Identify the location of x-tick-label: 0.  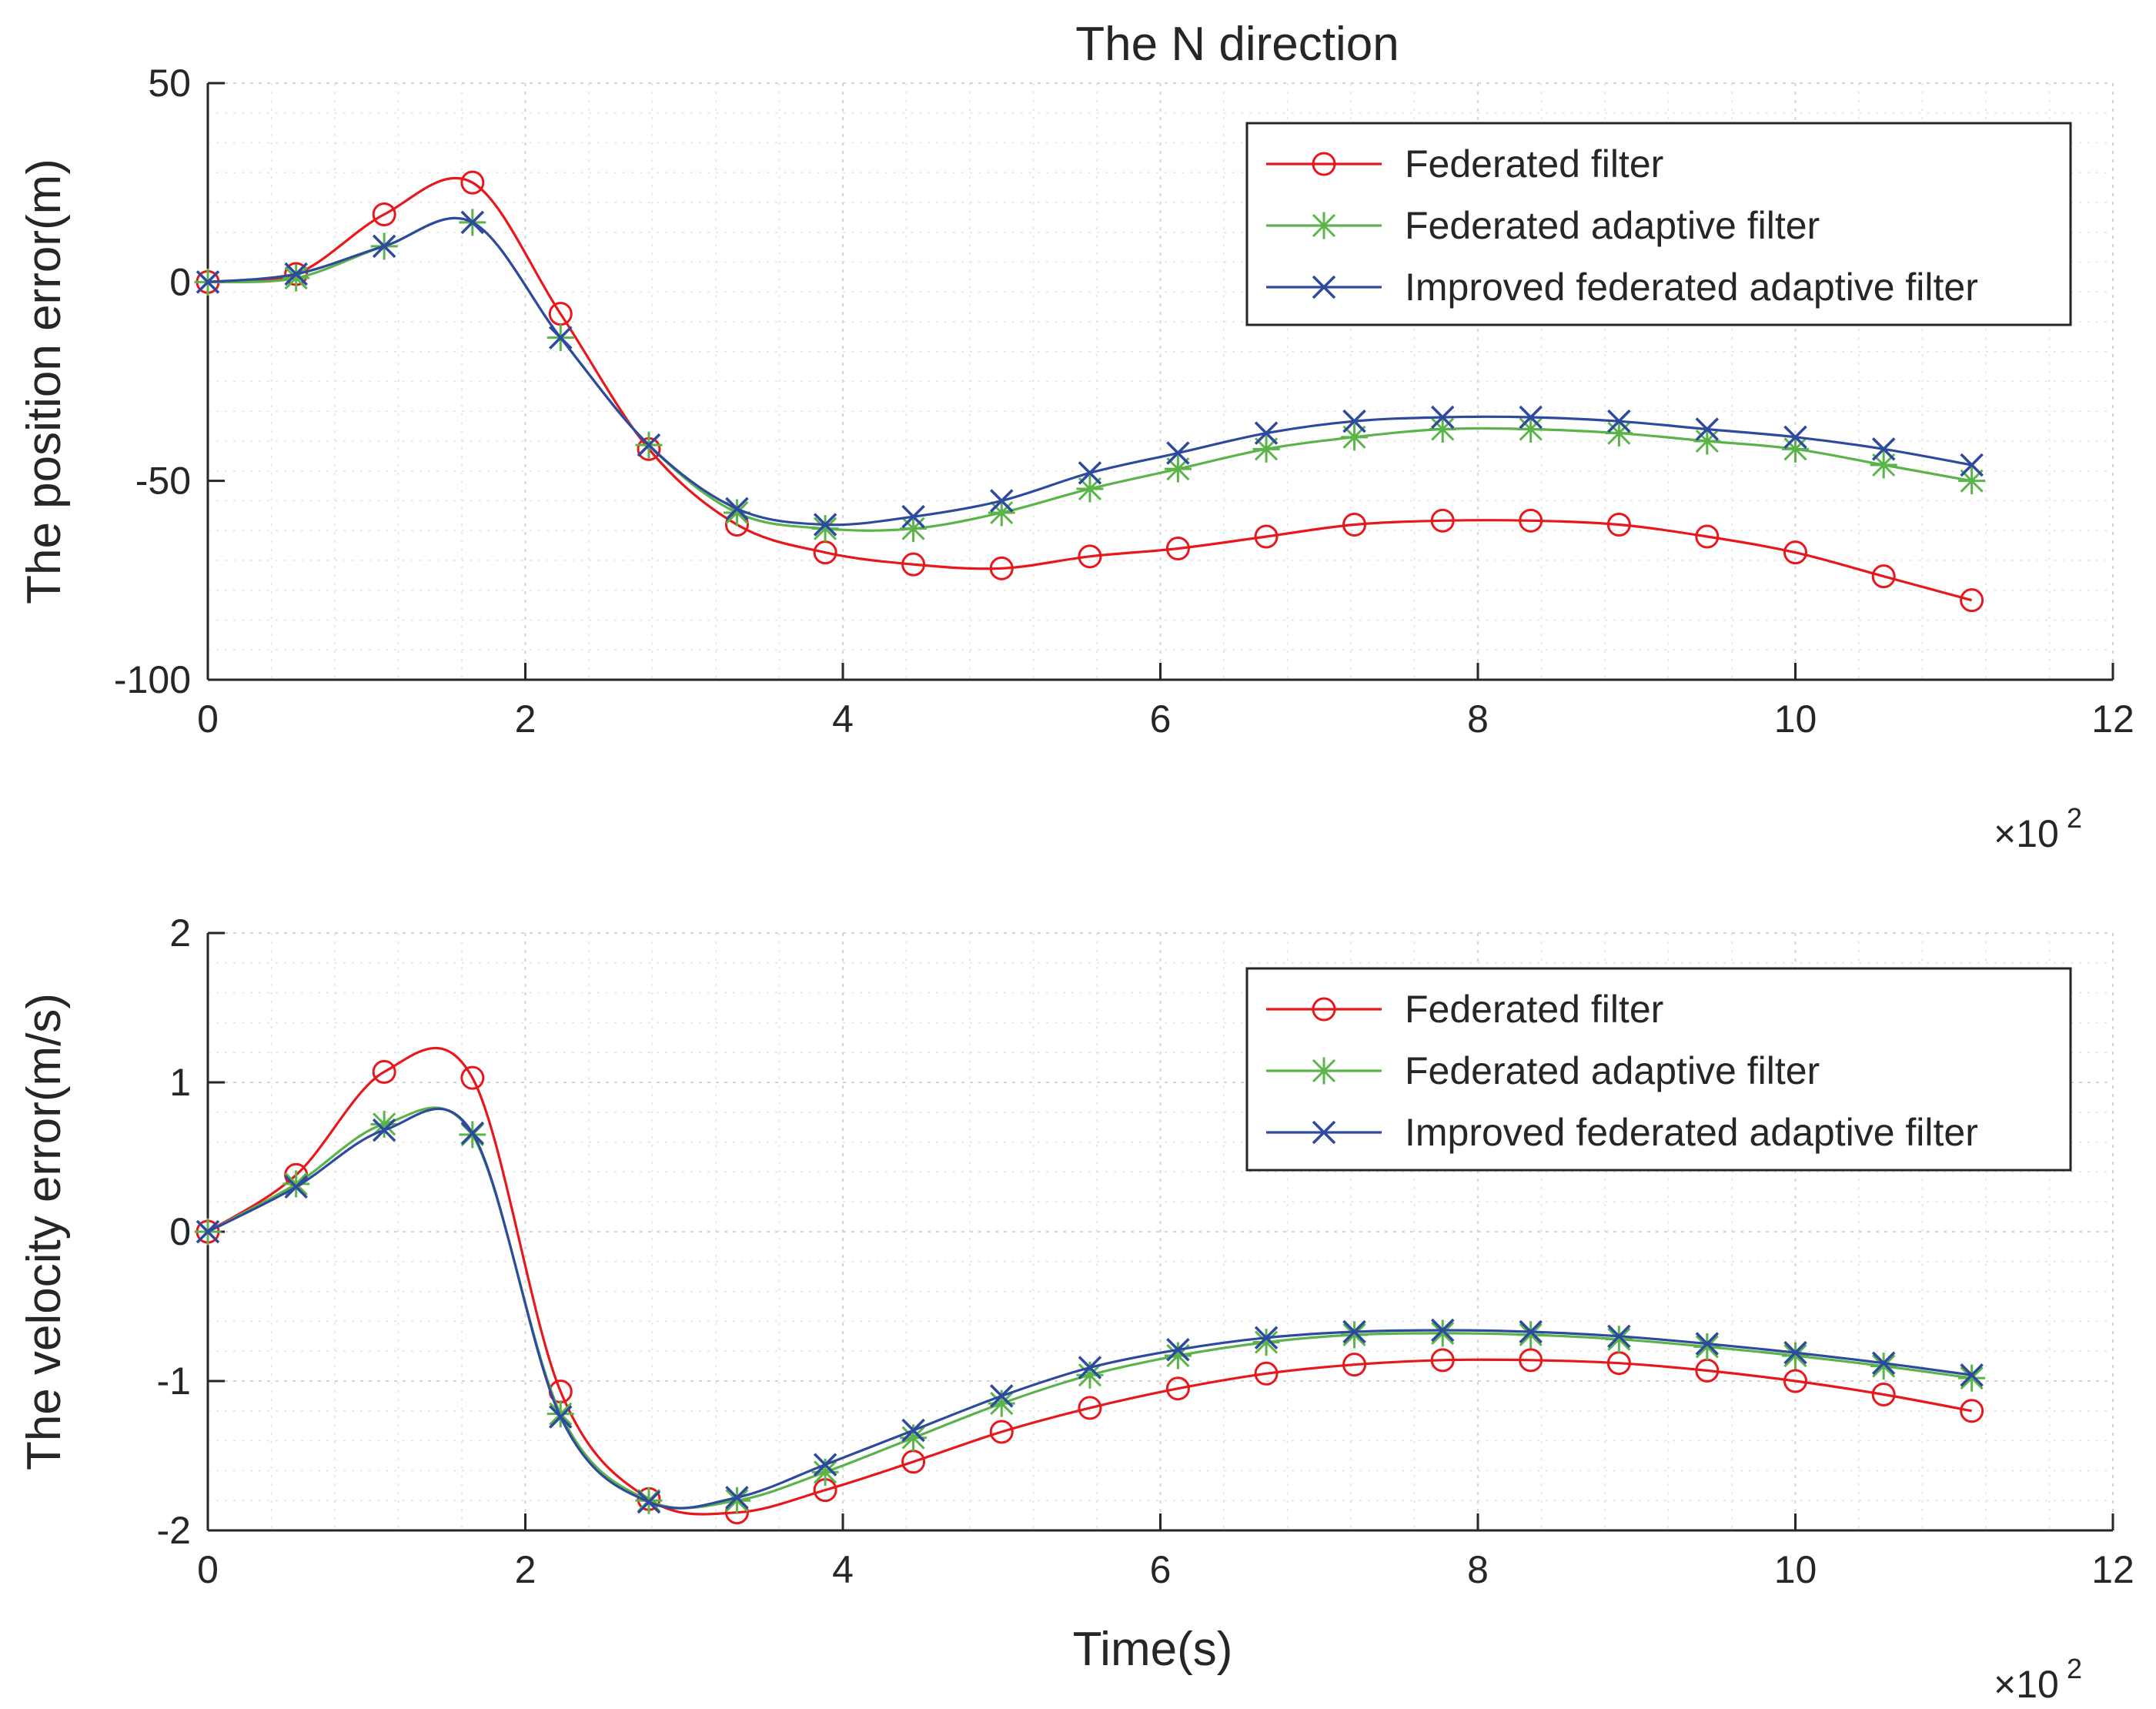
(208, 1569).